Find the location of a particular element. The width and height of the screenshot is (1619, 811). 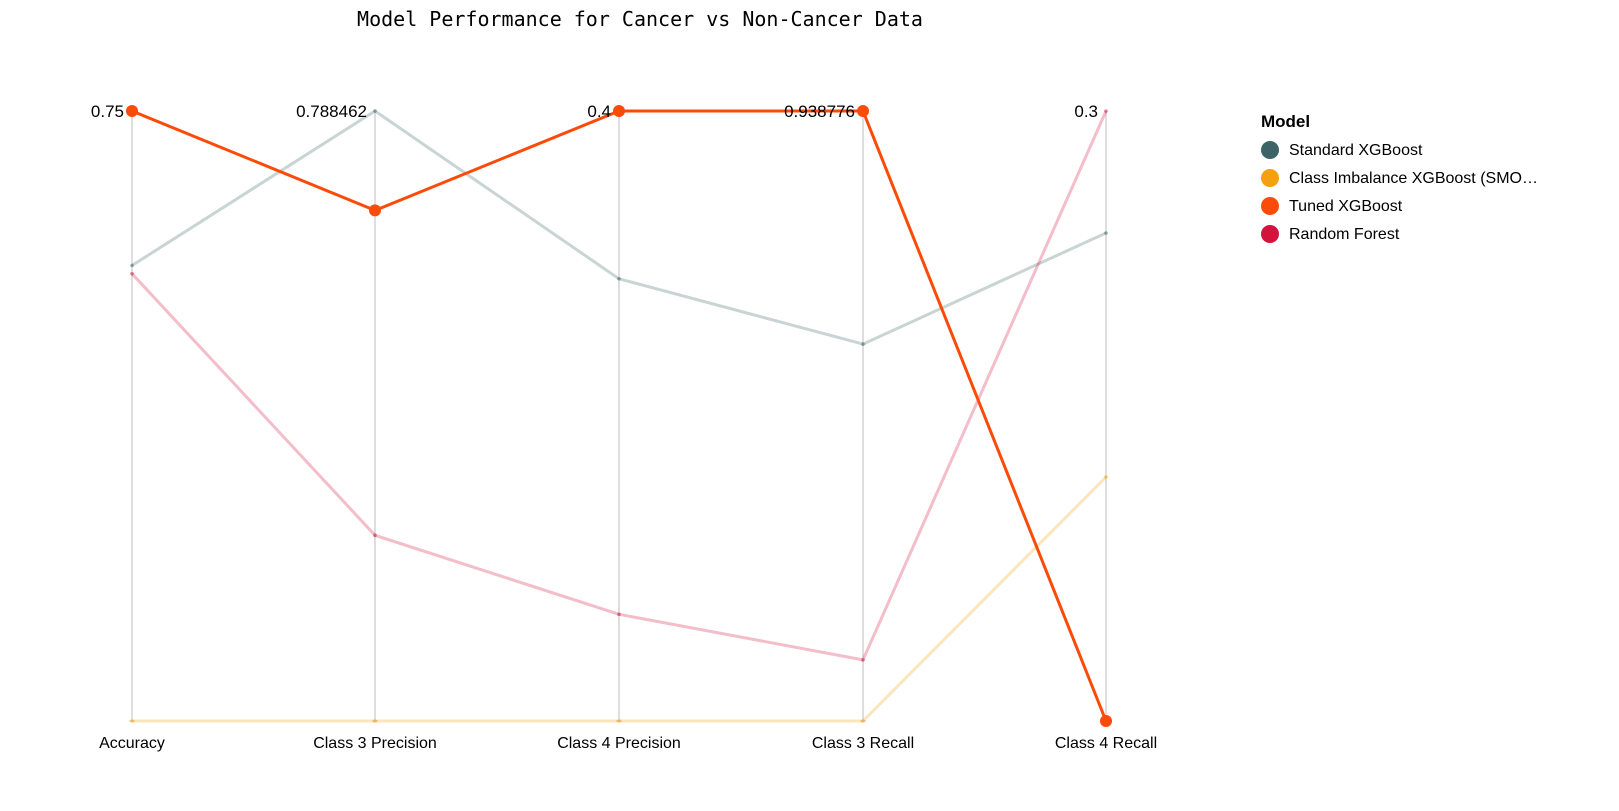

axis-max-labels: 0.75 0.788462 0.4 0.938776 0.3 is located at coordinates (594, 111).